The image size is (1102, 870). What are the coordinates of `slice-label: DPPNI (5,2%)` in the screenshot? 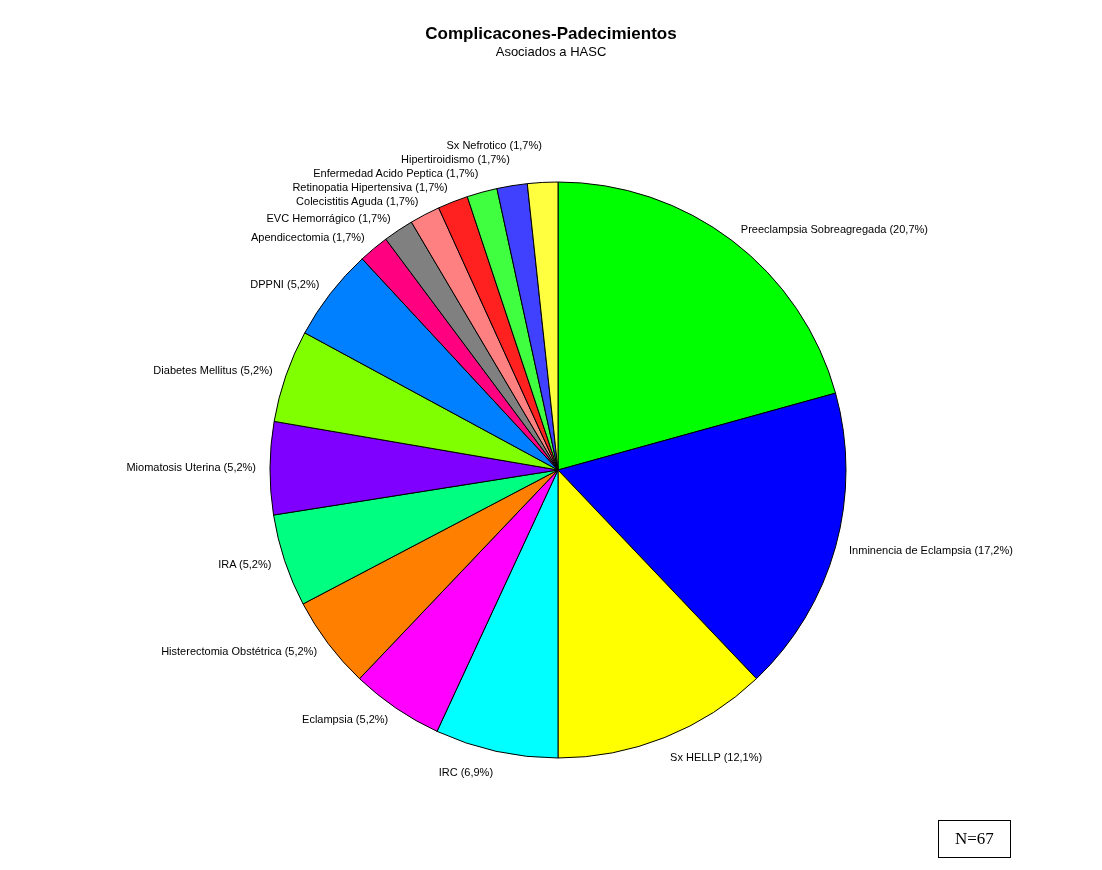 It's located at (285, 283).